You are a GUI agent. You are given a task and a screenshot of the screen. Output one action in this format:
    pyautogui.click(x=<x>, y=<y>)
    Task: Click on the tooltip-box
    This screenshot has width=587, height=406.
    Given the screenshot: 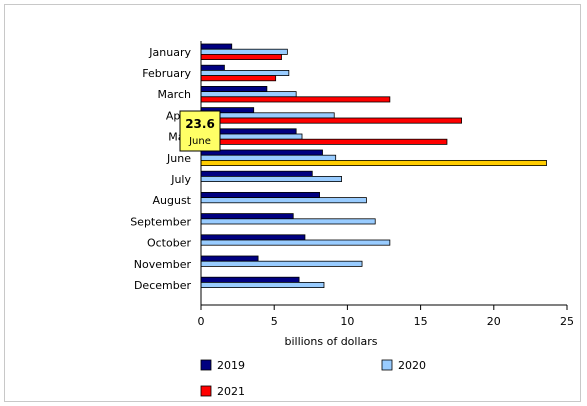 What is the action you would take?
    pyautogui.click(x=200, y=131)
    